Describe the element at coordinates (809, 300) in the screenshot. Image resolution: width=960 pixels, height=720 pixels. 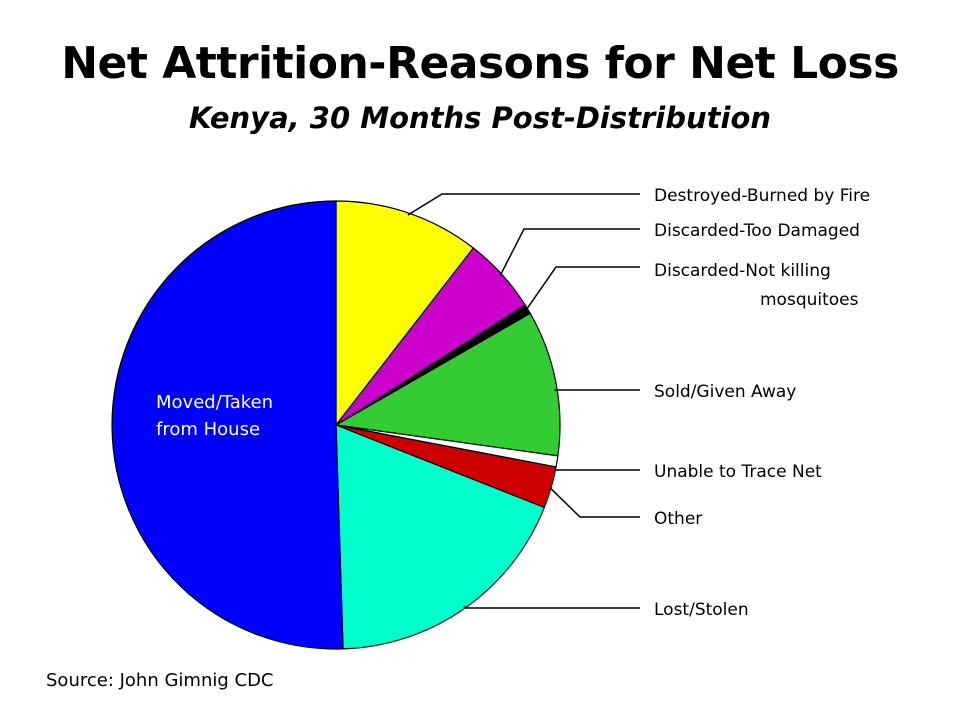
I see `slice-label-discarded-not-killing-mosquitoes-line2: mosquitoes` at that location.